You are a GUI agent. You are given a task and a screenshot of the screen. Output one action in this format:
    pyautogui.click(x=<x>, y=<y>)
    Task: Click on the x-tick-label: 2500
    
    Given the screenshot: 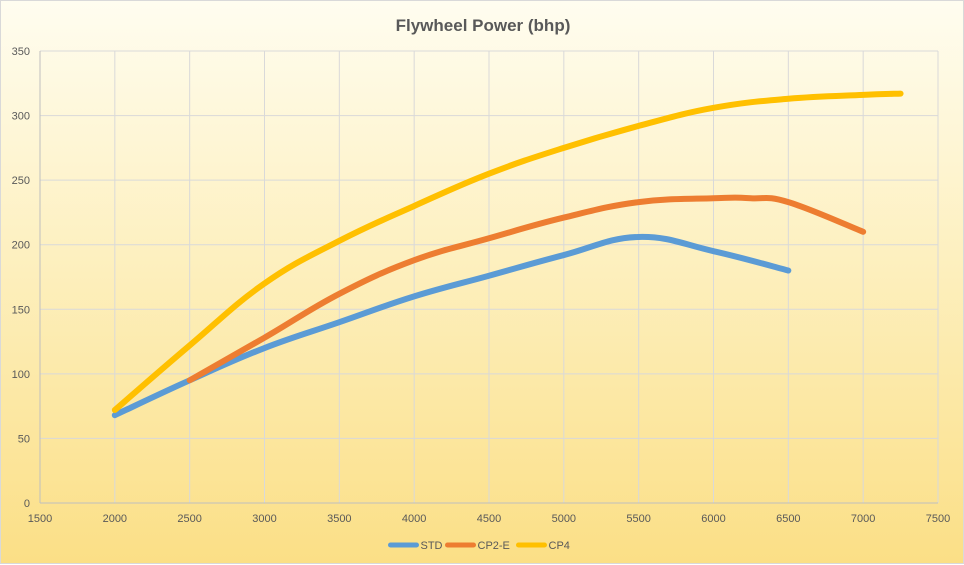 What is the action you would take?
    pyautogui.click(x=189, y=519)
    